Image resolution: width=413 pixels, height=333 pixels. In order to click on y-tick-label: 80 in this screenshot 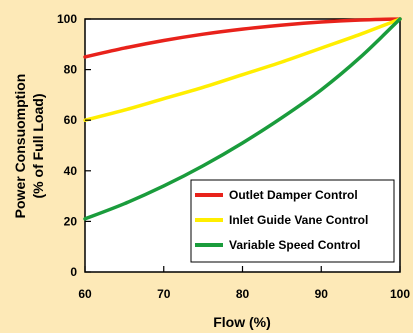, I will do `click(71, 70)`.